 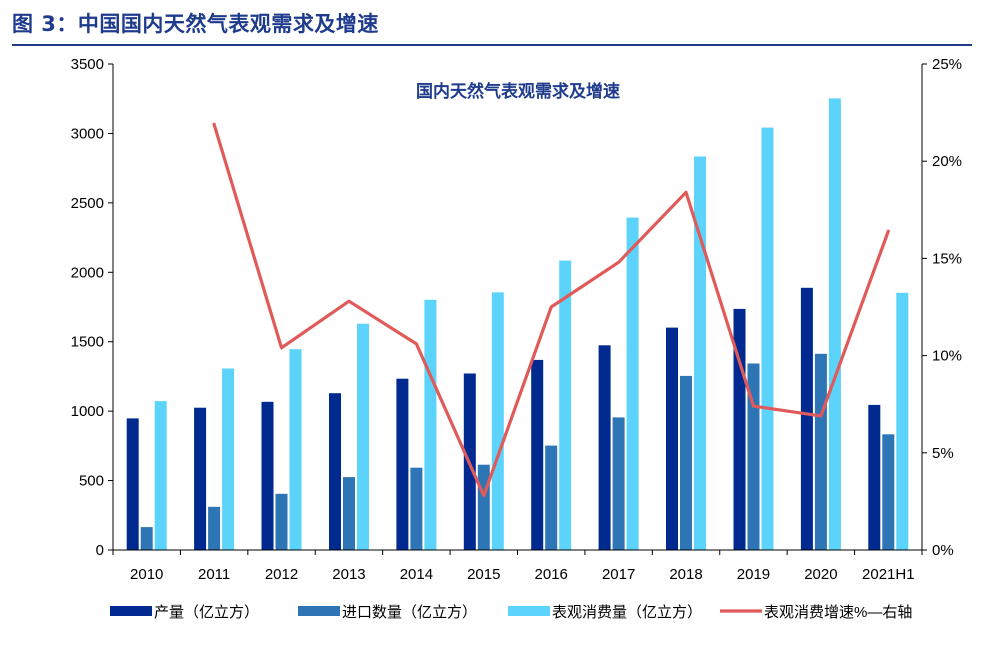 I want to click on bar-1-2016, so click(x=537, y=454).